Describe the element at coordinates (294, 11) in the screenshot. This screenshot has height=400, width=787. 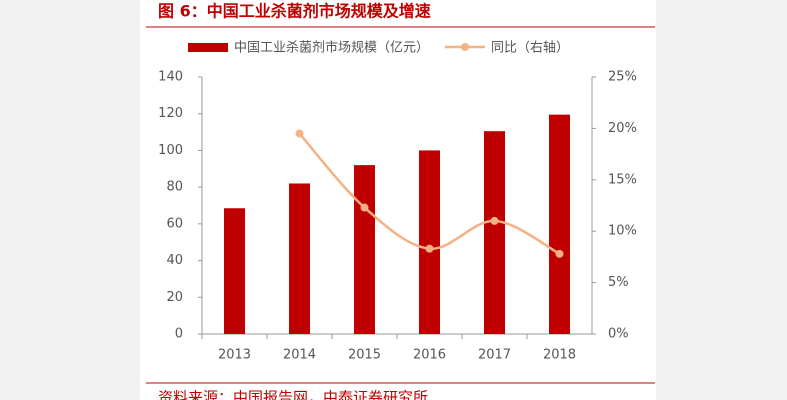
I see `chart-title: 图 6：中国工业杀菌剂市场规模及增速` at that location.